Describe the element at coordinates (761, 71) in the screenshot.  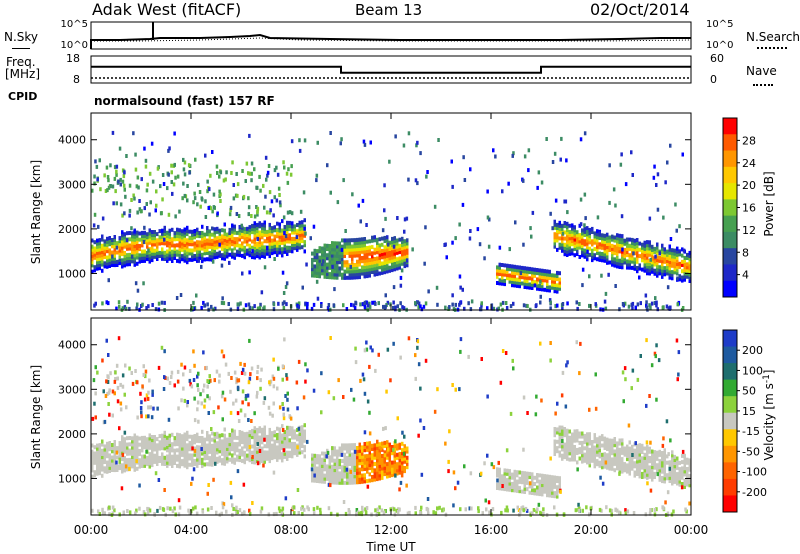
I see `nave-label: Nave` at that location.